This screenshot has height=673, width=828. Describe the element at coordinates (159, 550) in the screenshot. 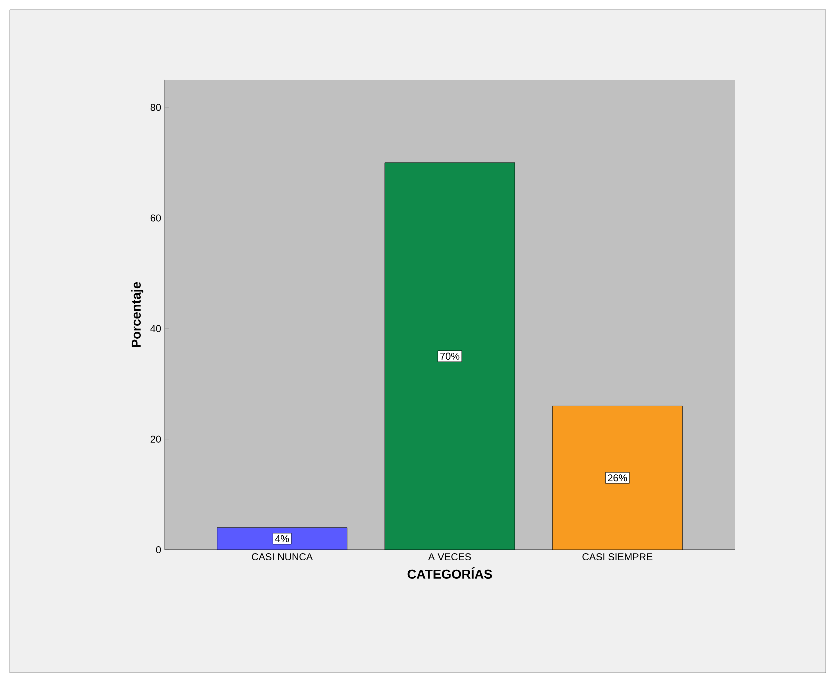

I see `y-tick-label: 0` at that location.